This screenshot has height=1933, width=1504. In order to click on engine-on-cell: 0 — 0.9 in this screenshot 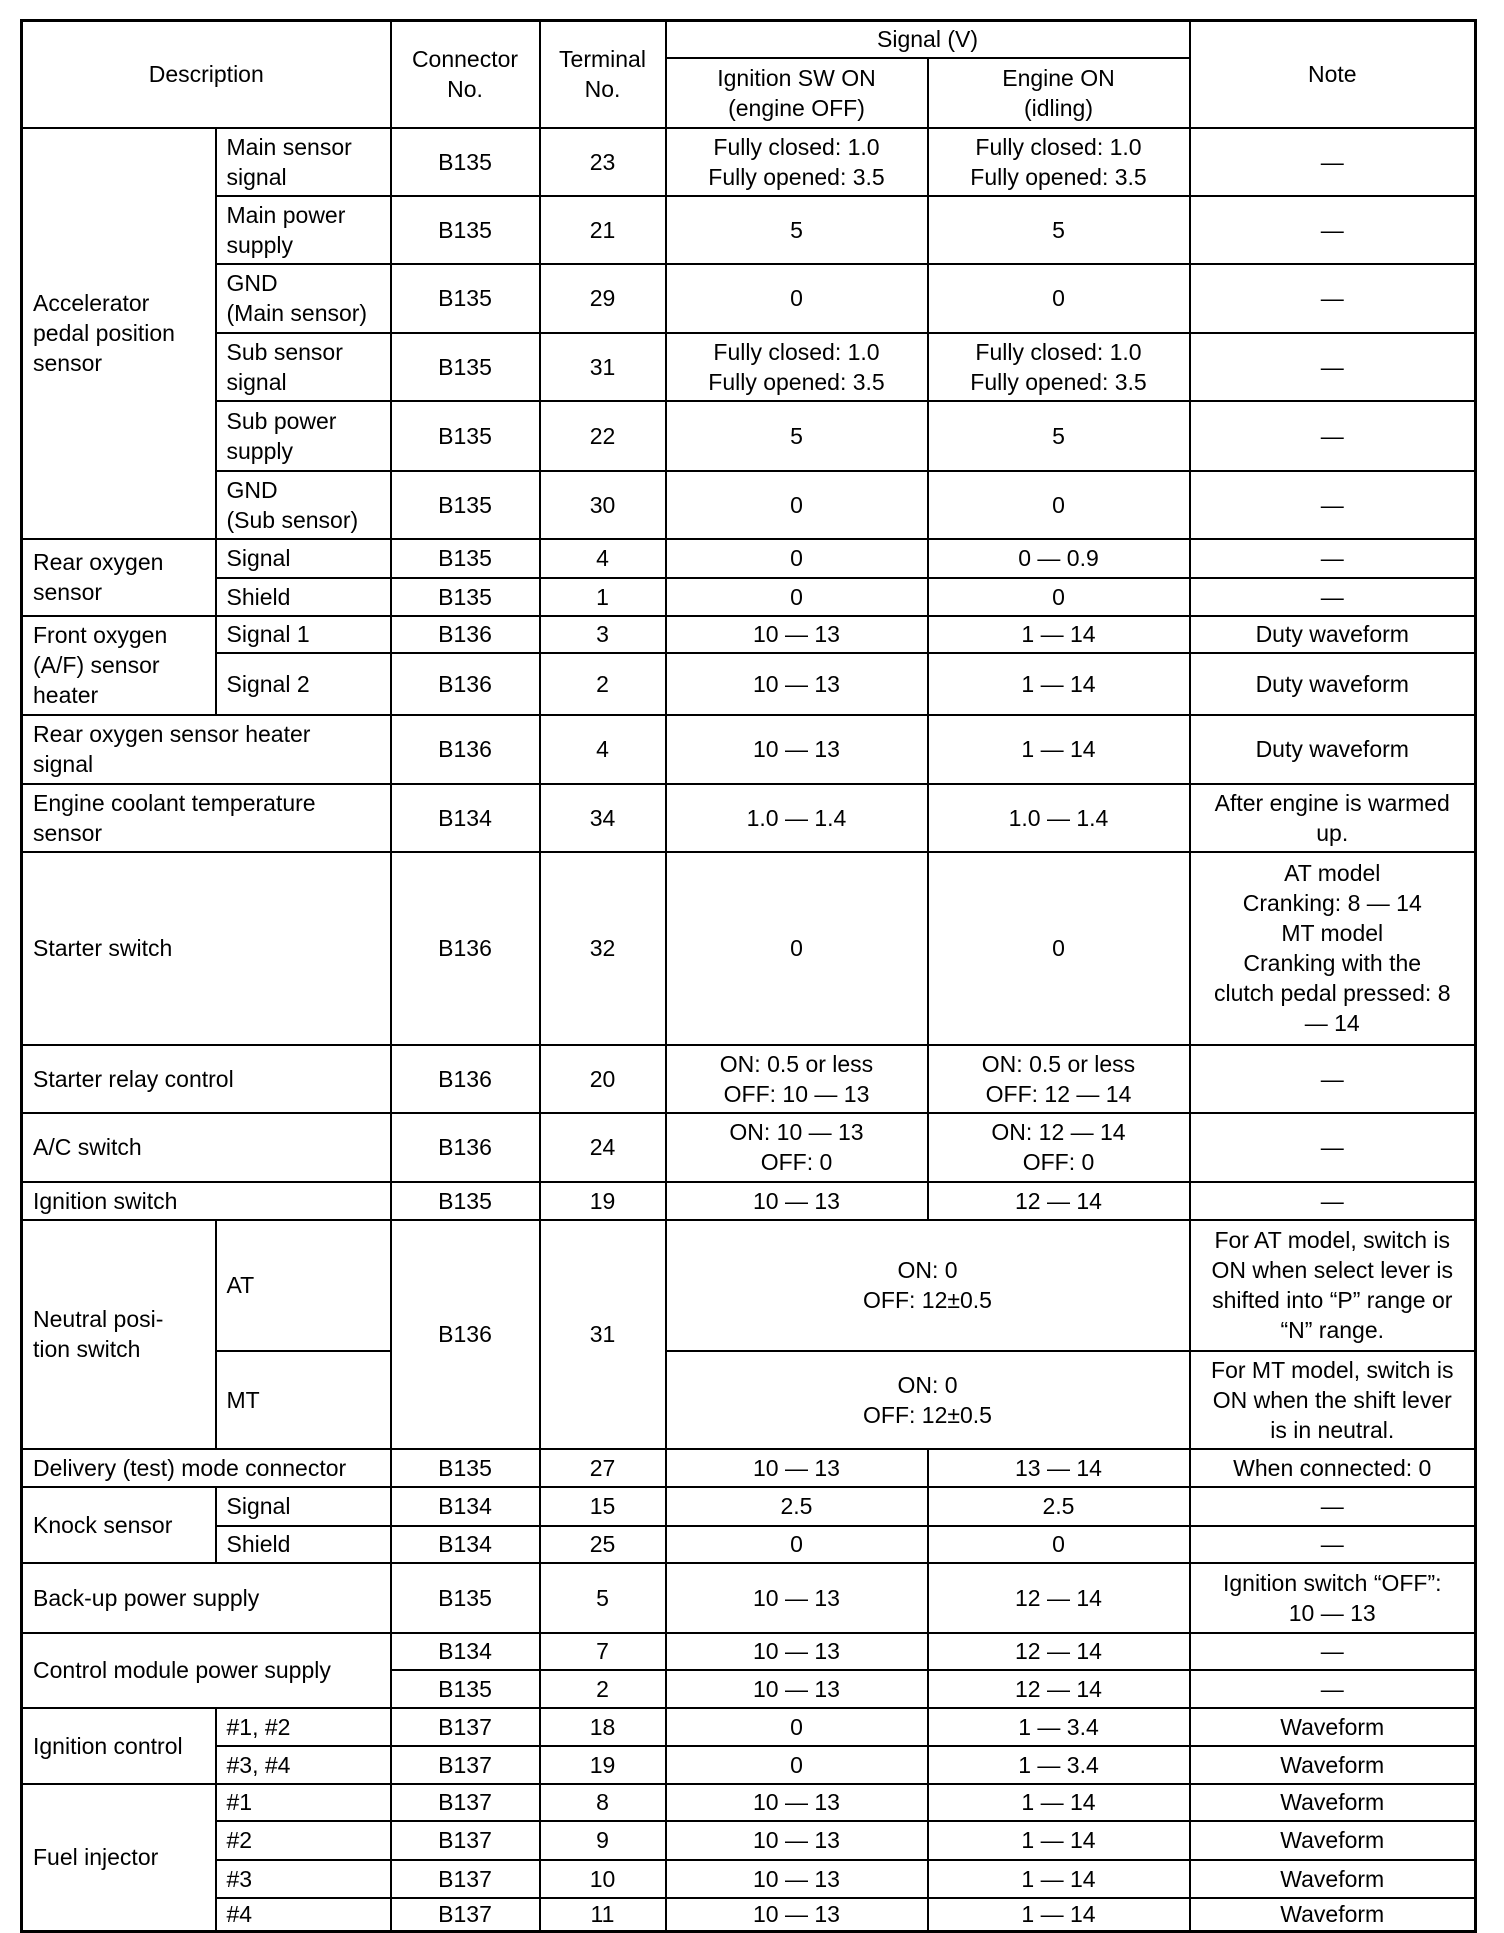, I will do `click(1058, 558)`.